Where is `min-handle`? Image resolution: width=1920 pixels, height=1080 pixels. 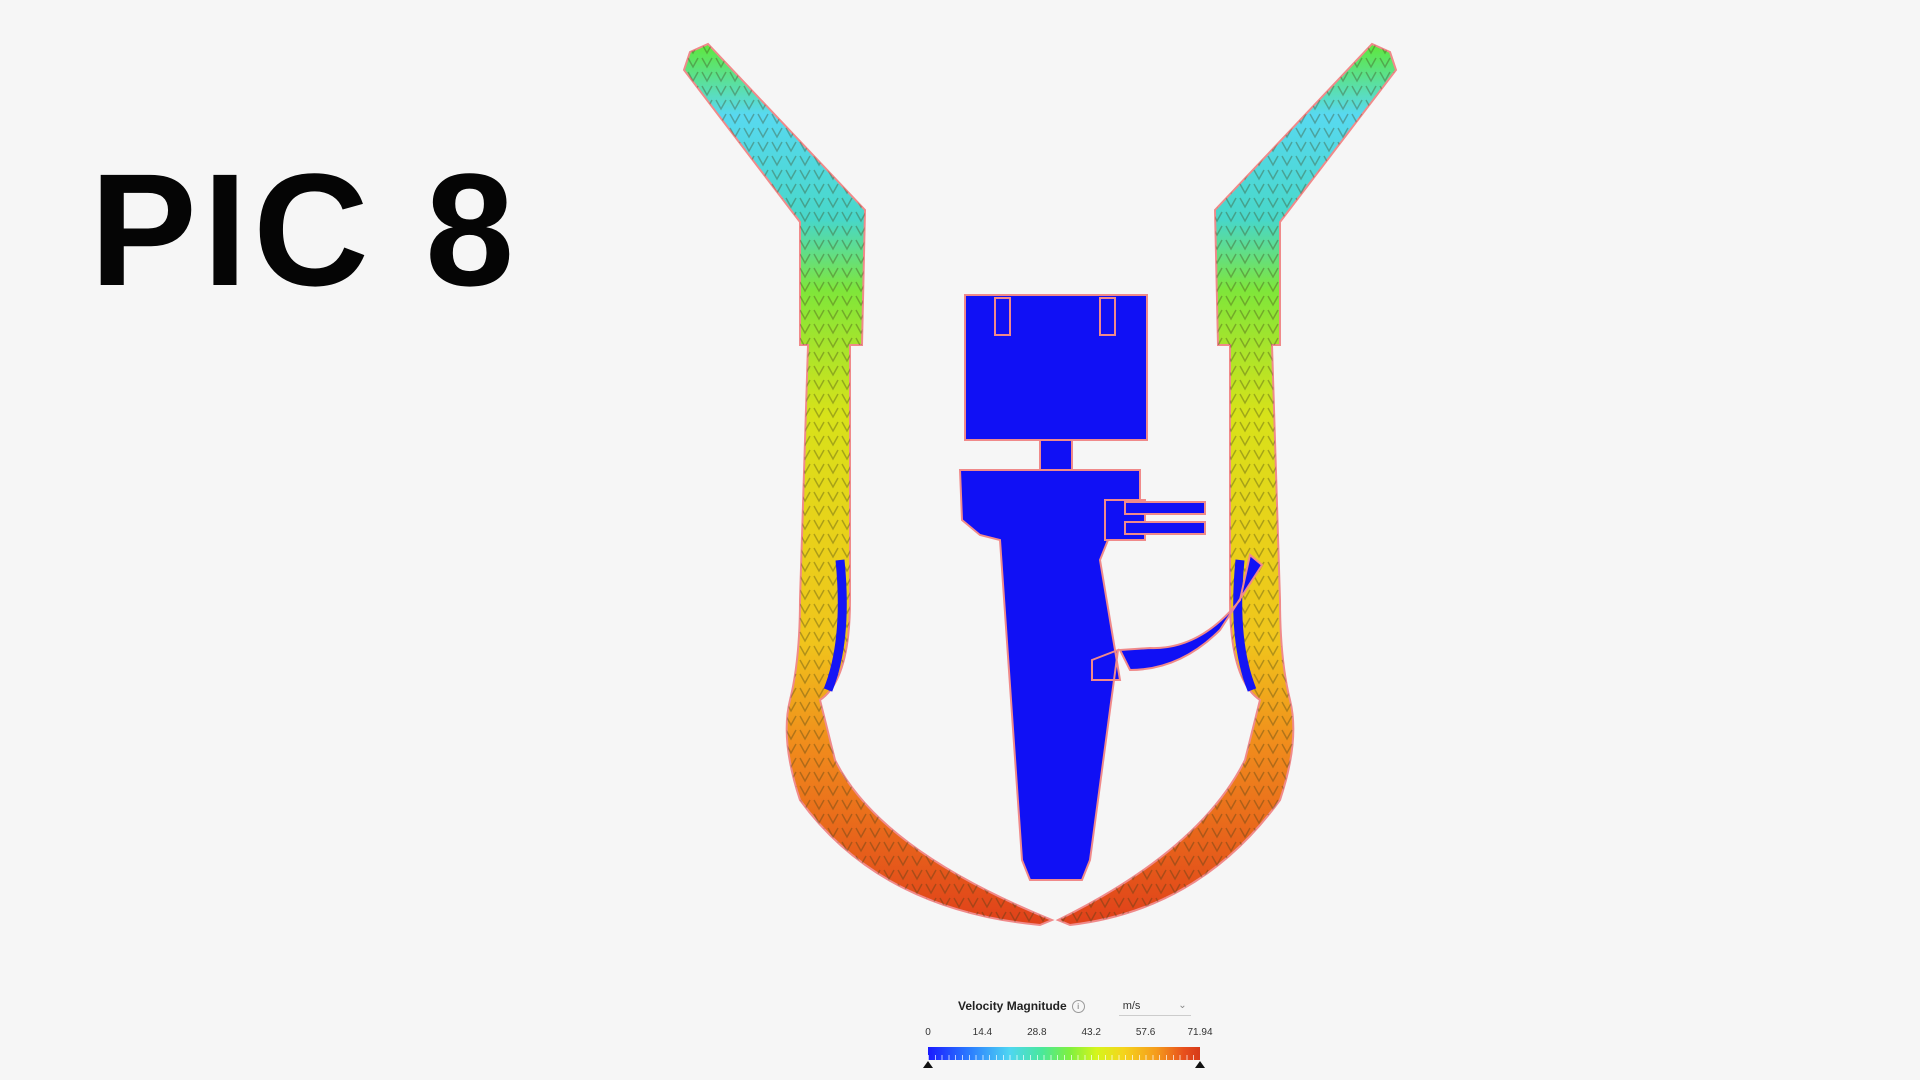
min-handle is located at coordinates (928, 1064).